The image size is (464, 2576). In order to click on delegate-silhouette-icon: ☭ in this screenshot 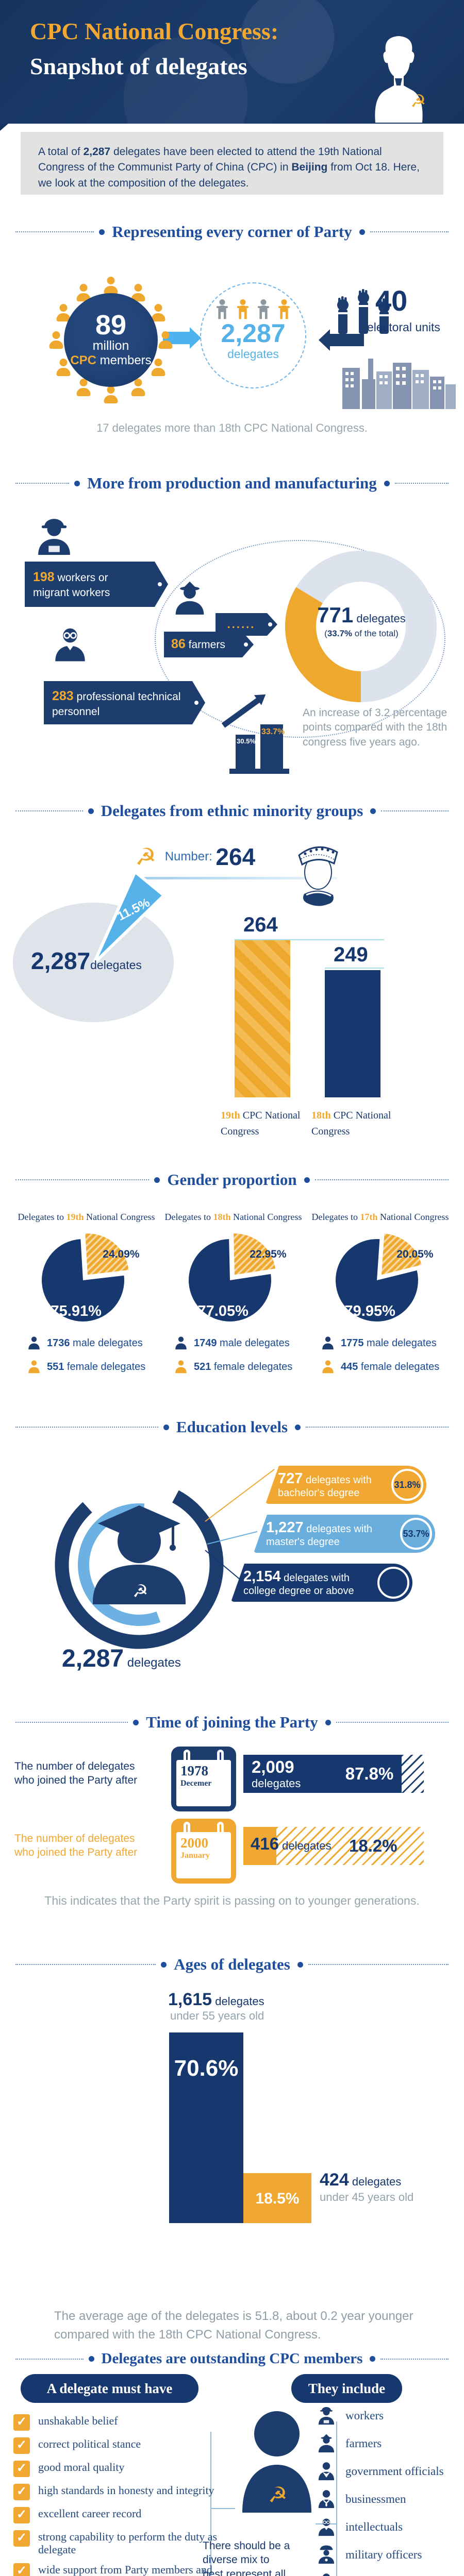, I will do `click(400, 79)`.